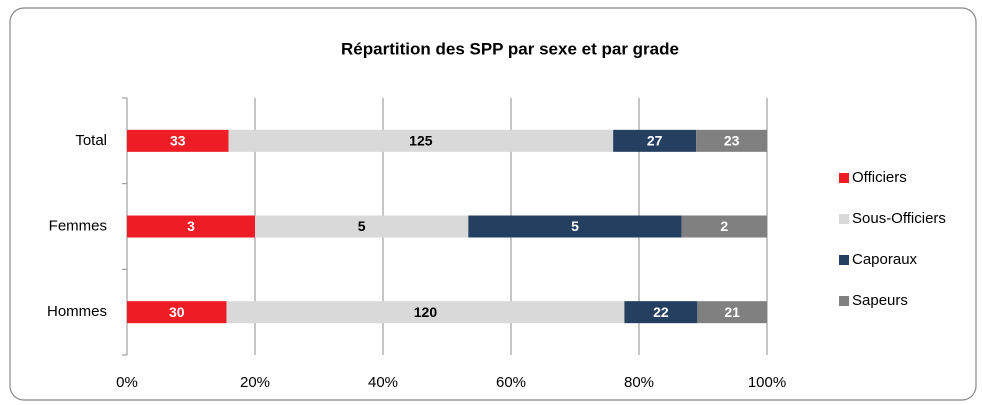 This screenshot has width=982, height=405. I want to click on bar-value-label: 3, so click(191, 226).